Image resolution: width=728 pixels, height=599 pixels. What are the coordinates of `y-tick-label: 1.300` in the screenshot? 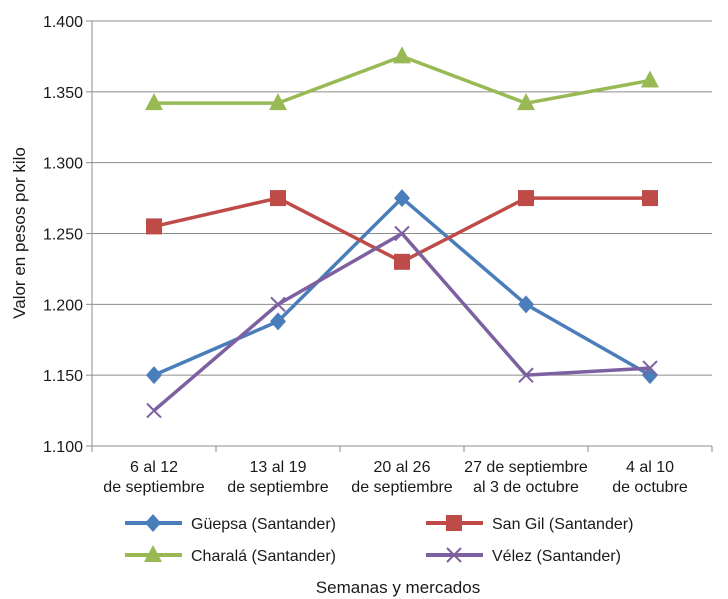 It's located at (63, 164).